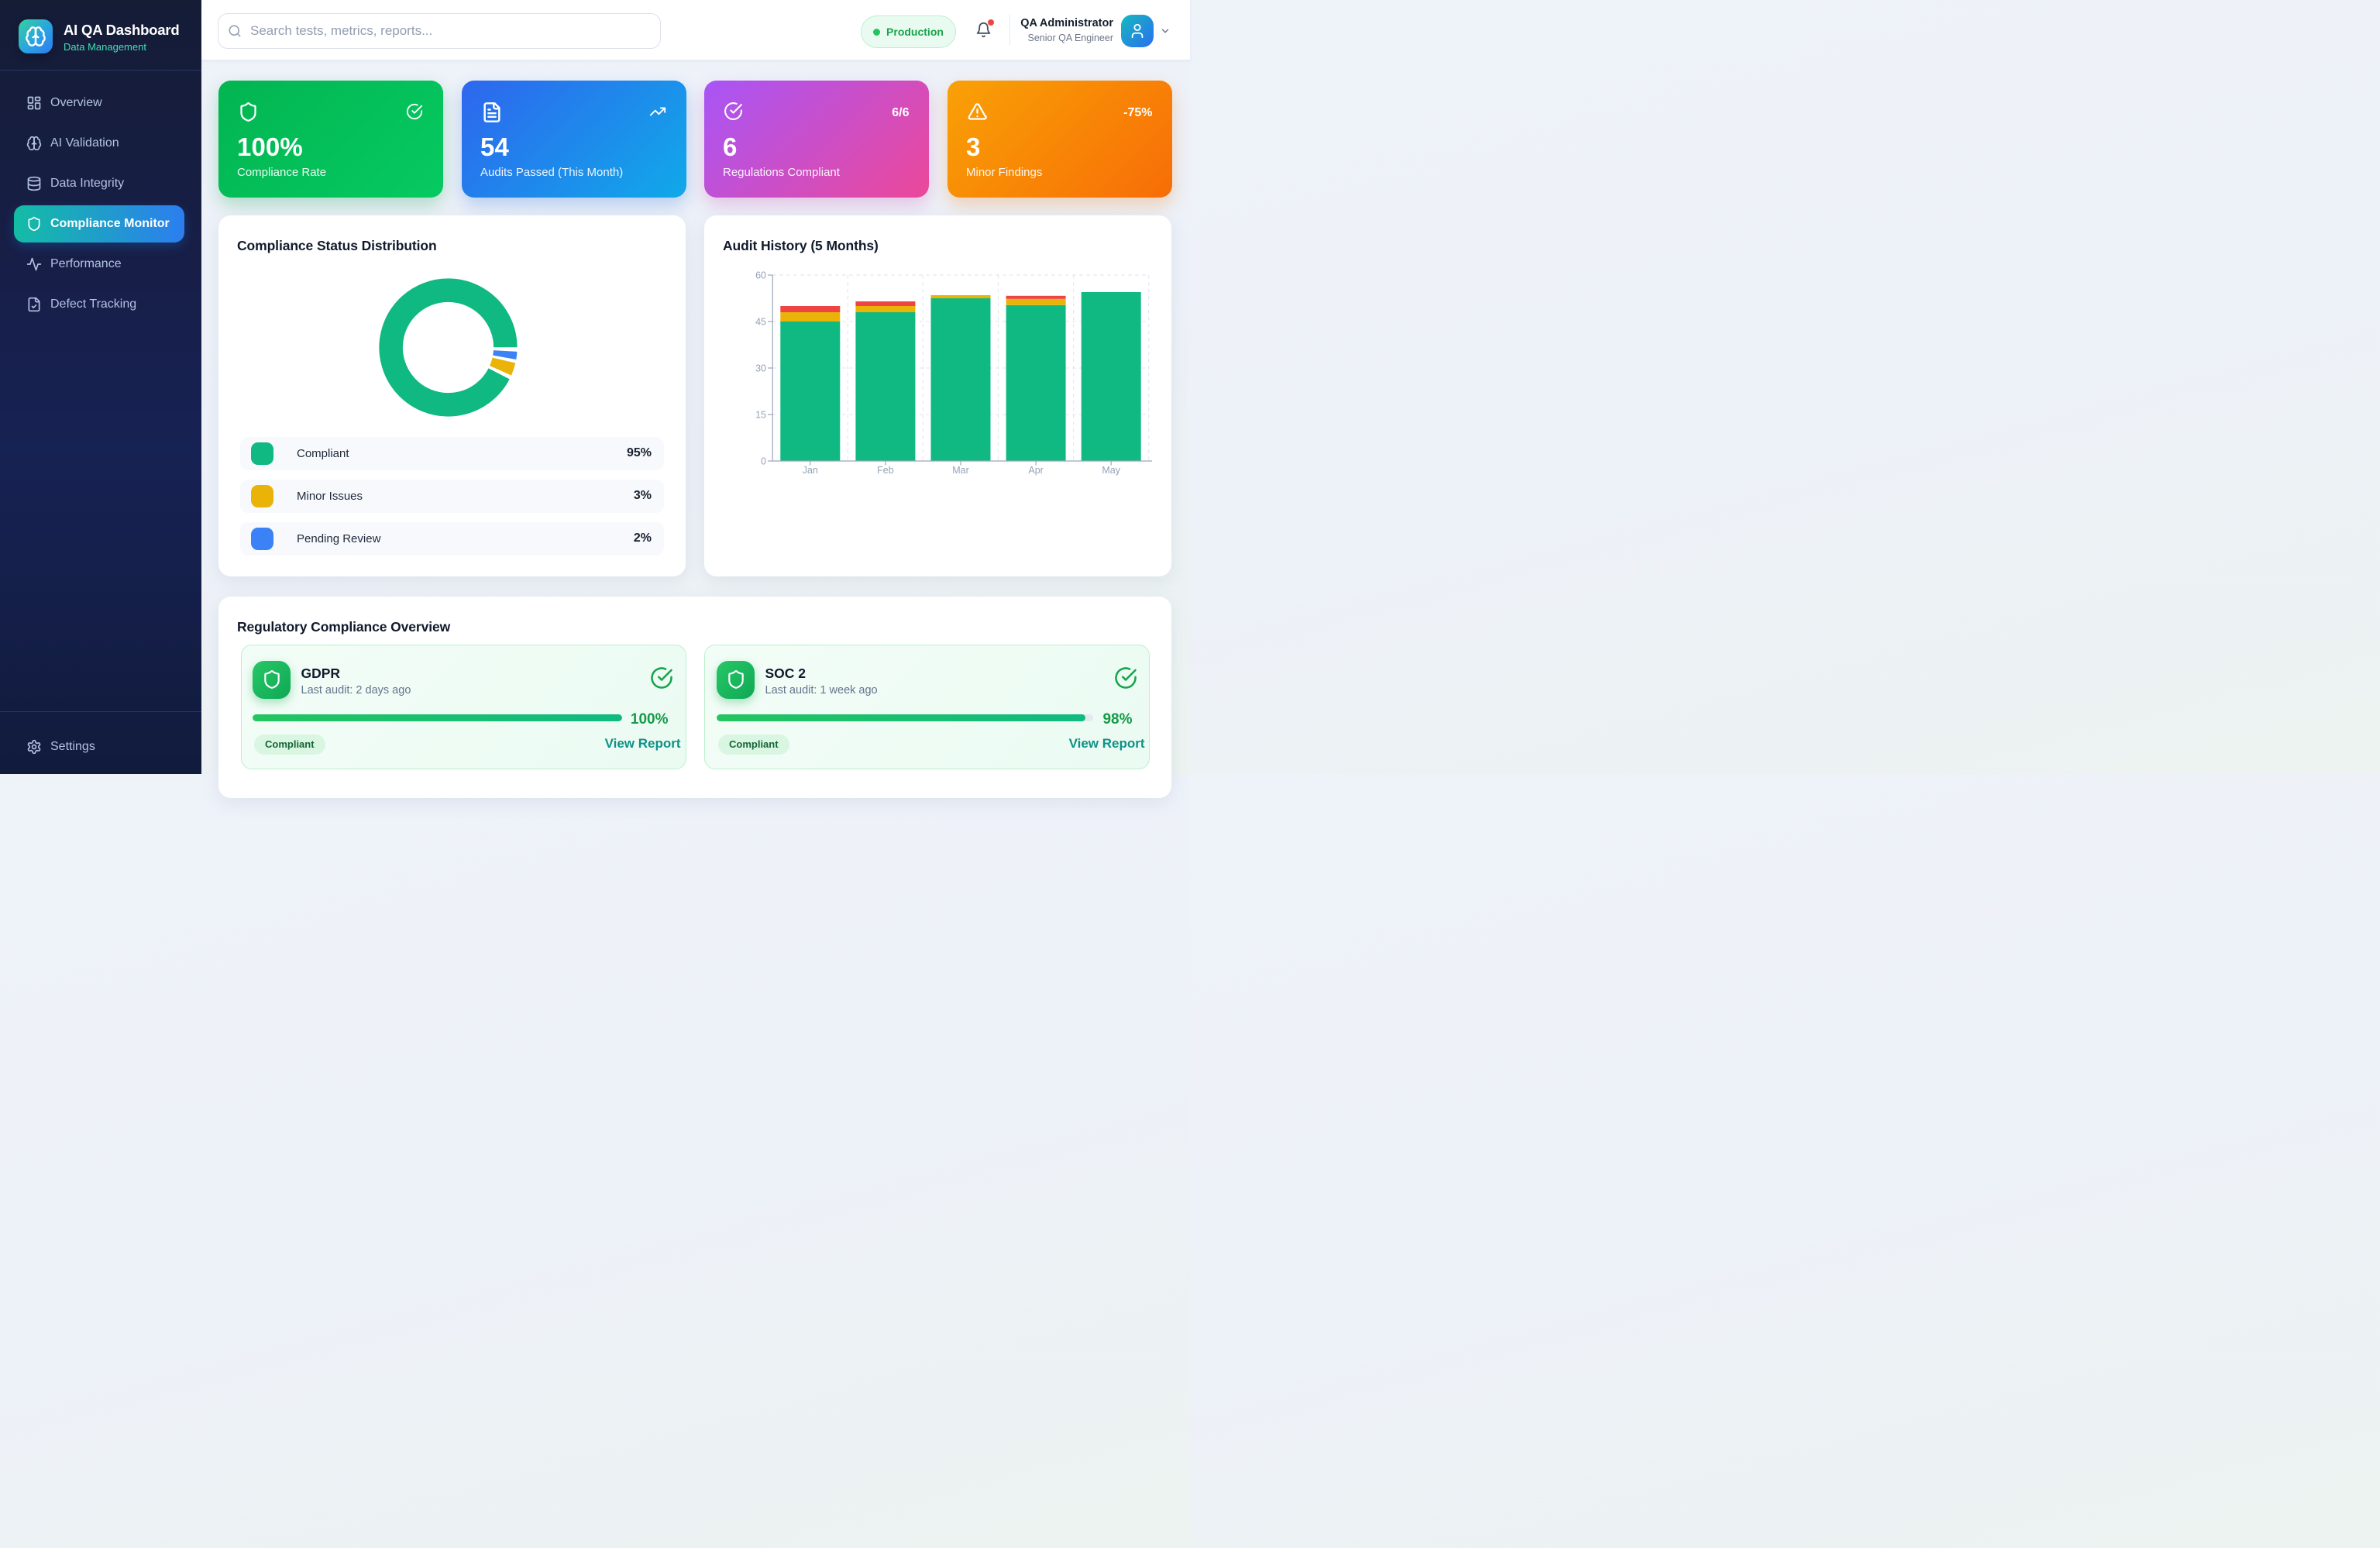  I want to click on svg-text: Feb, so click(886, 470).